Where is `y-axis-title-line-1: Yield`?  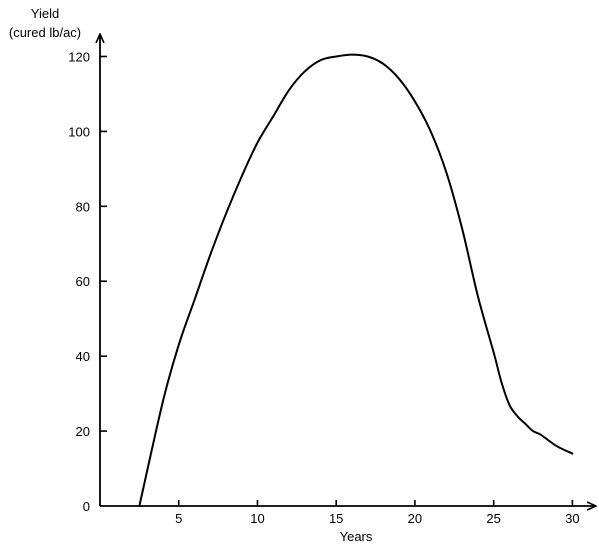
y-axis-title-line-1: Yield is located at coordinates (45, 13).